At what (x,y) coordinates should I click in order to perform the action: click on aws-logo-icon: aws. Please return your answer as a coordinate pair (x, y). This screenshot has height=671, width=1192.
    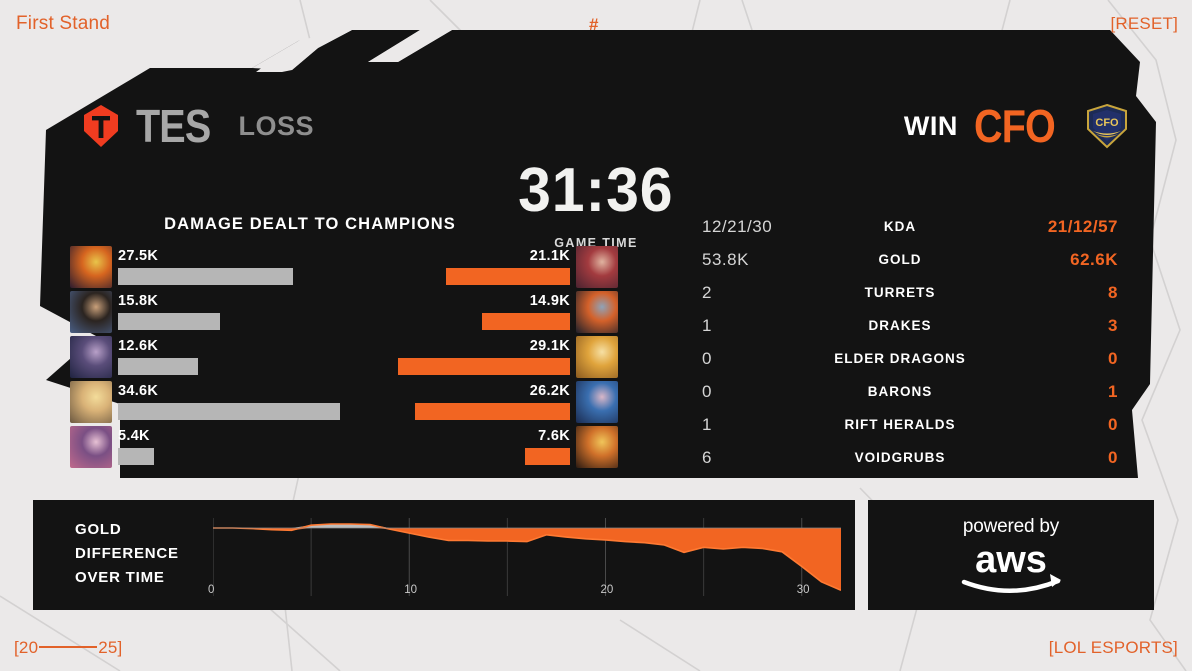
    Looking at the image, I should click on (1011, 566).